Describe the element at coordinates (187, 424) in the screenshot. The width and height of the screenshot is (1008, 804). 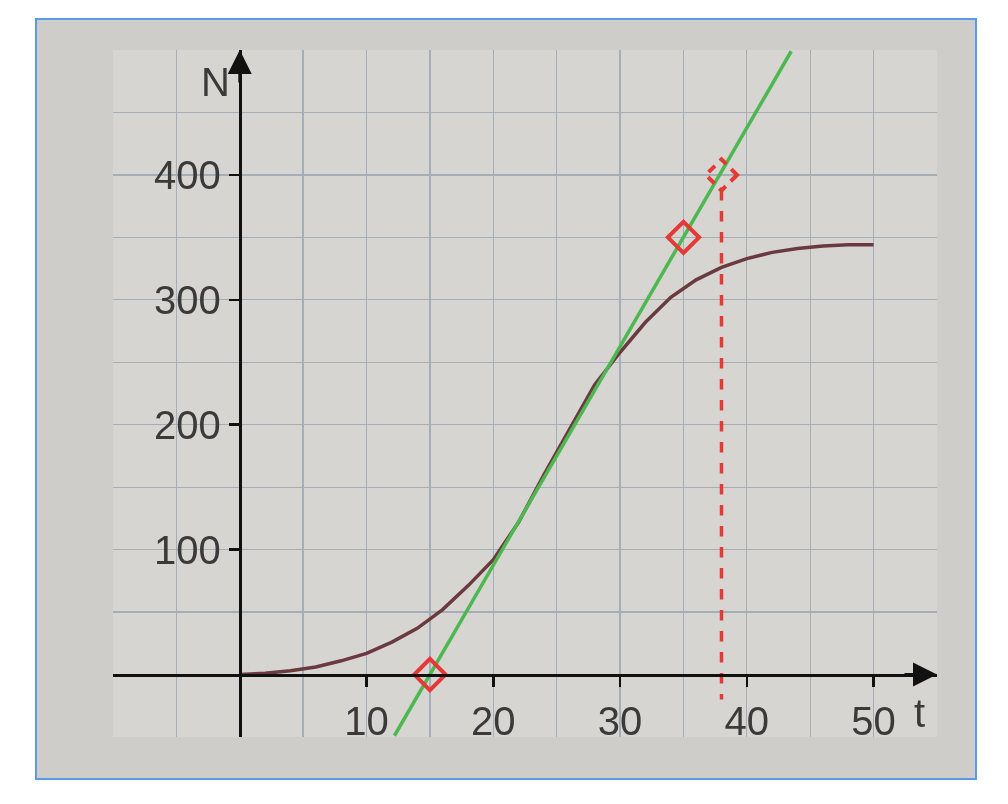
I see `y-tick-label: 200` at that location.